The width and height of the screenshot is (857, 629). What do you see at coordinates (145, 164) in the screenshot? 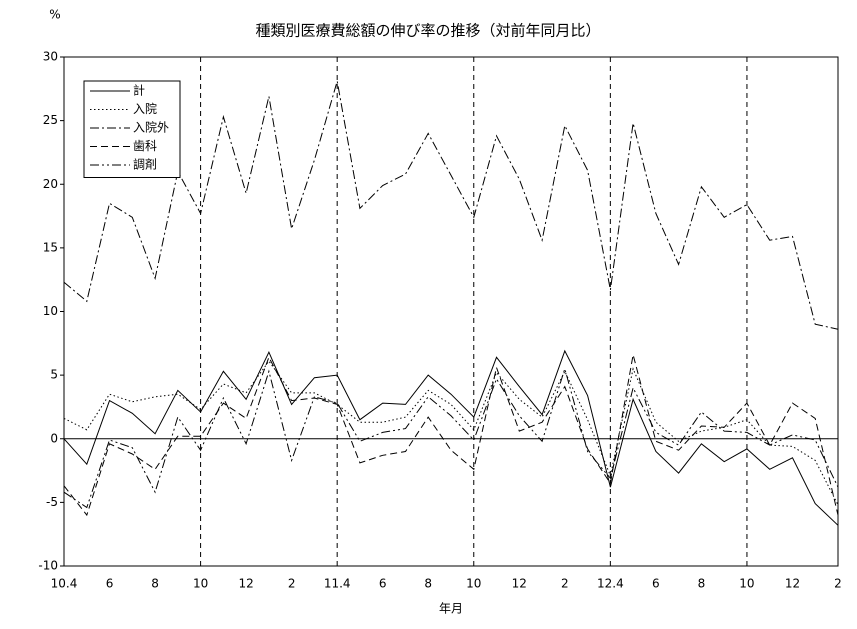
I see `legend-label: 調剤` at bounding box center [145, 164].